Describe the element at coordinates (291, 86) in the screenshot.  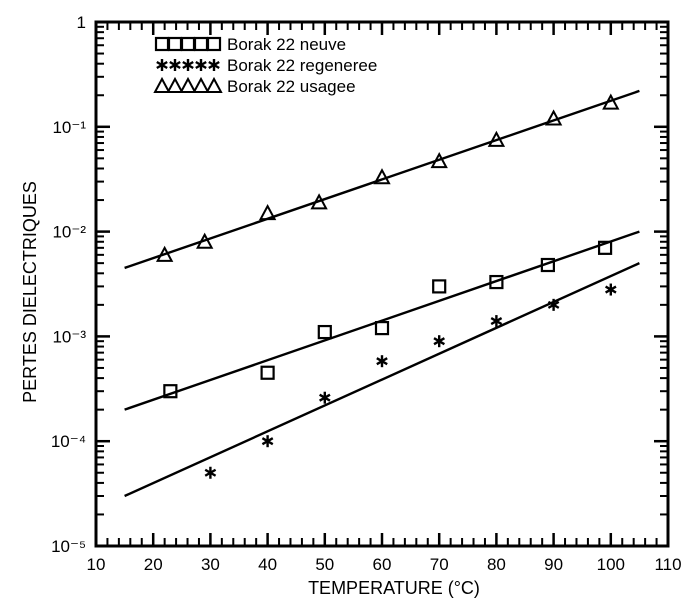
I see `legend-label-2: Borak 22 usagee` at that location.